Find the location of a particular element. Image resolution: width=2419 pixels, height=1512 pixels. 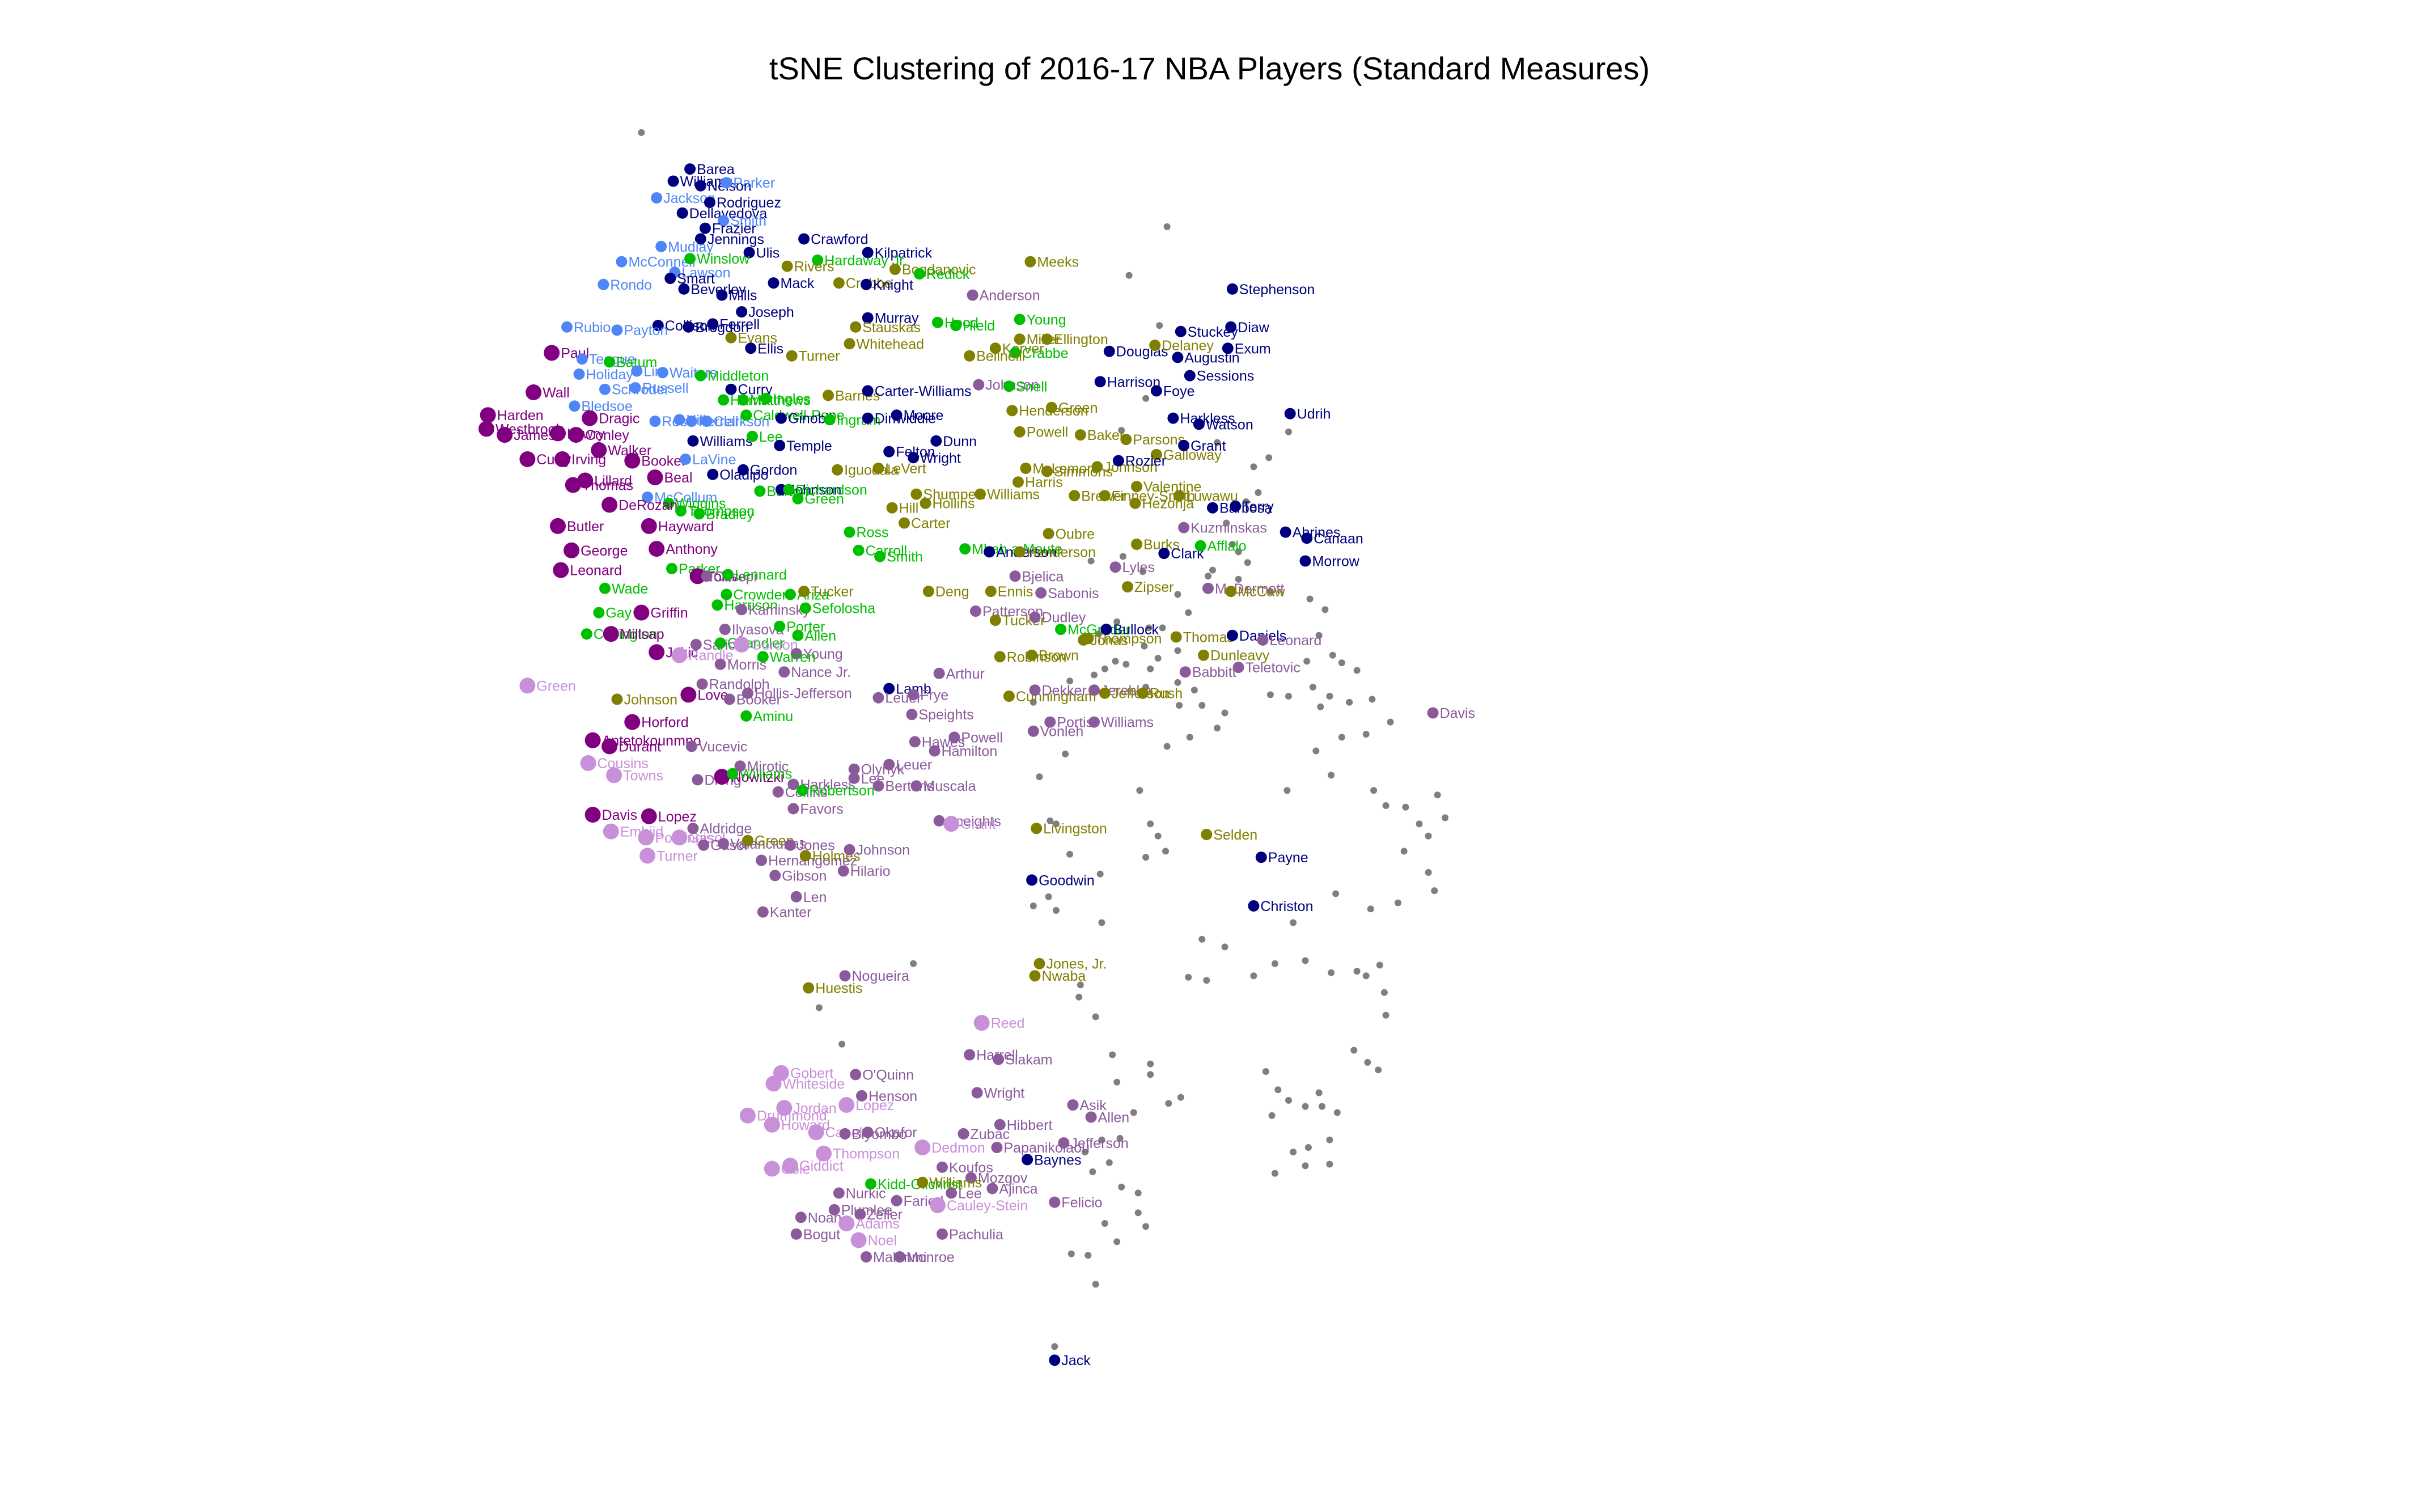

player-label: Hilario is located at coordinates (870, 871).